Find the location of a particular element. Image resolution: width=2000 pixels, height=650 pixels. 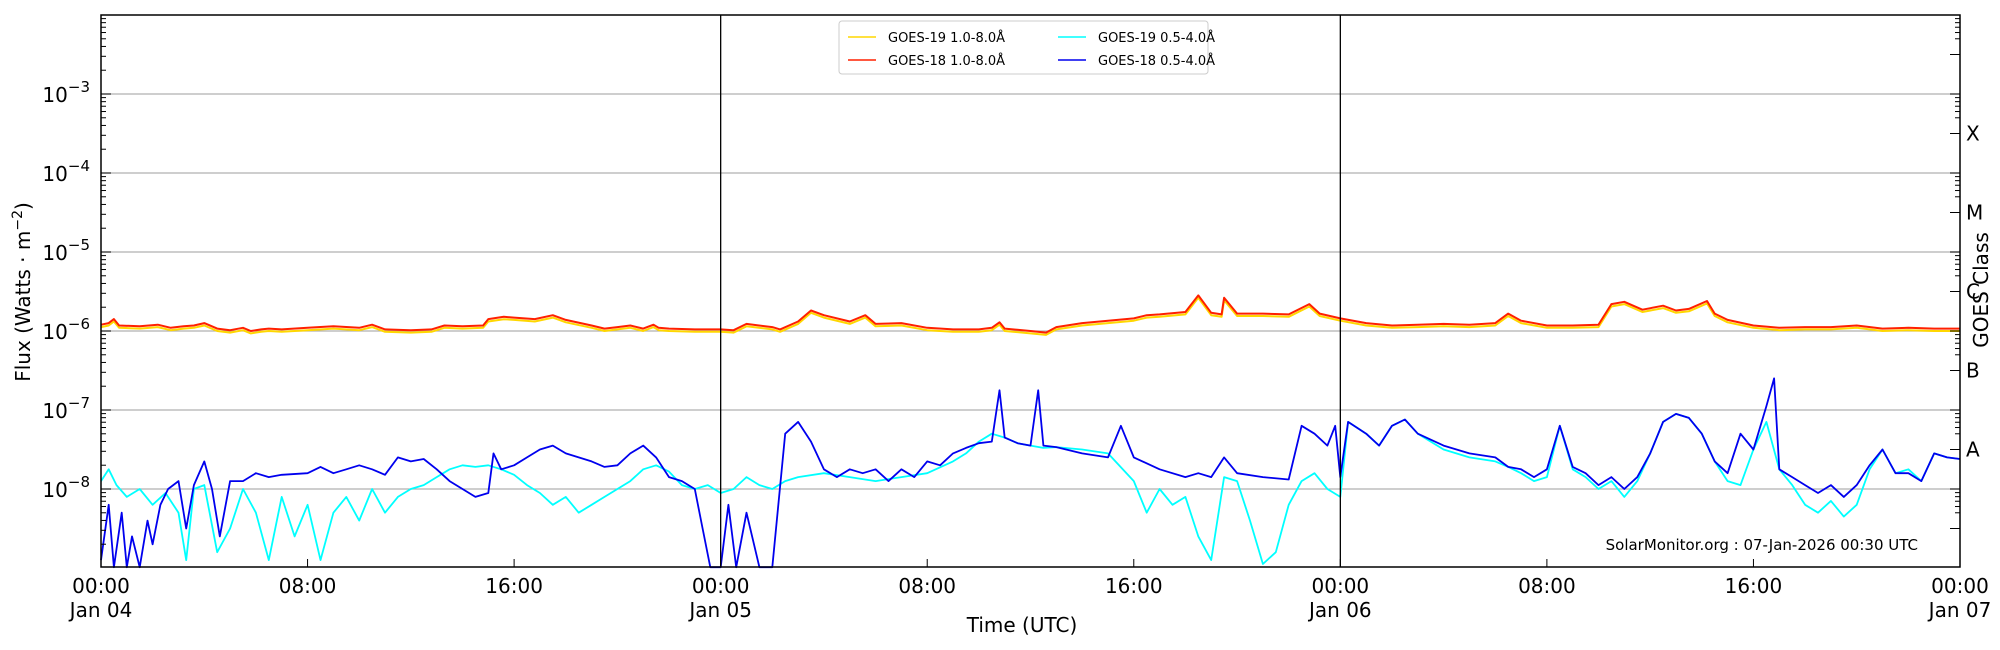

legend-label: GOES-19 1.0-8.0Å is located at coordinates (946, 38).